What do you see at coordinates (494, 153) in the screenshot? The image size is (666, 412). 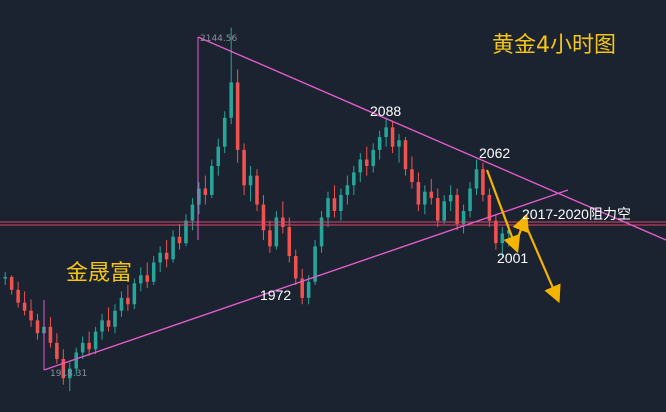 I see `annotation-2062: 2062` at bounding box center [494, 153].